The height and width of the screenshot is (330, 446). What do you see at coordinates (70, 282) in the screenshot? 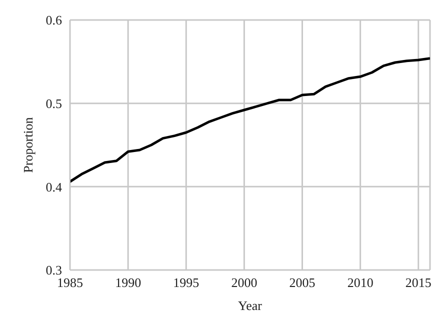
I see `x-tick-label: 1985` at bounding box center [70, 282].